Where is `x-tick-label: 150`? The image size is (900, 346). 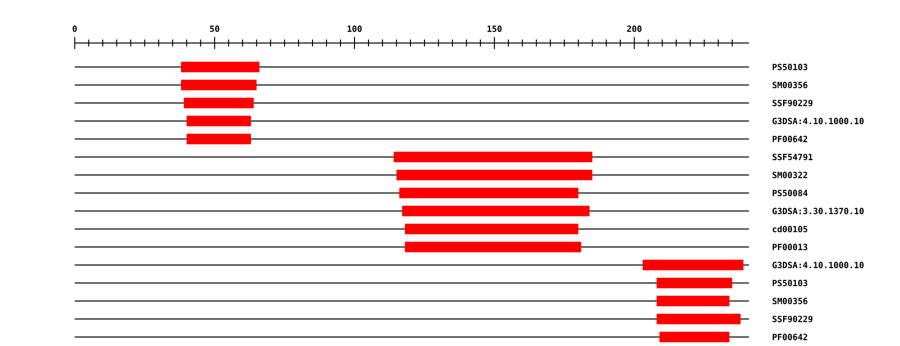 x-tick-label: 150 is located at coordinates (495, 29).